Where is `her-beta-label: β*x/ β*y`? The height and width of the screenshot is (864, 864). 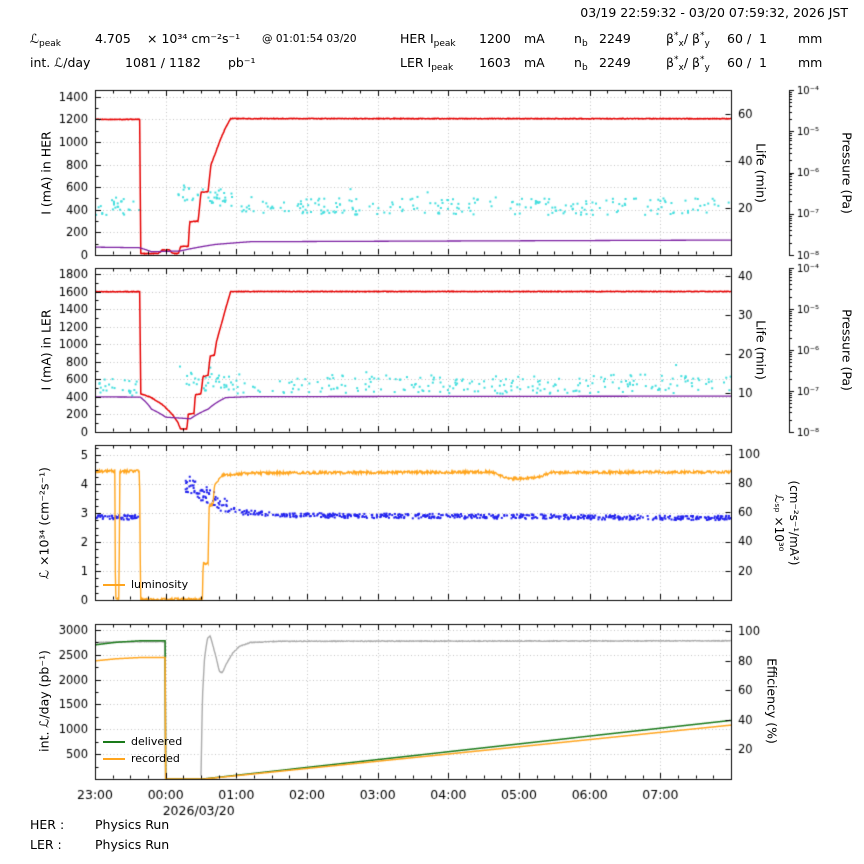
her-beta-label: β*x/ β*y is located at coordinates (688, 40).